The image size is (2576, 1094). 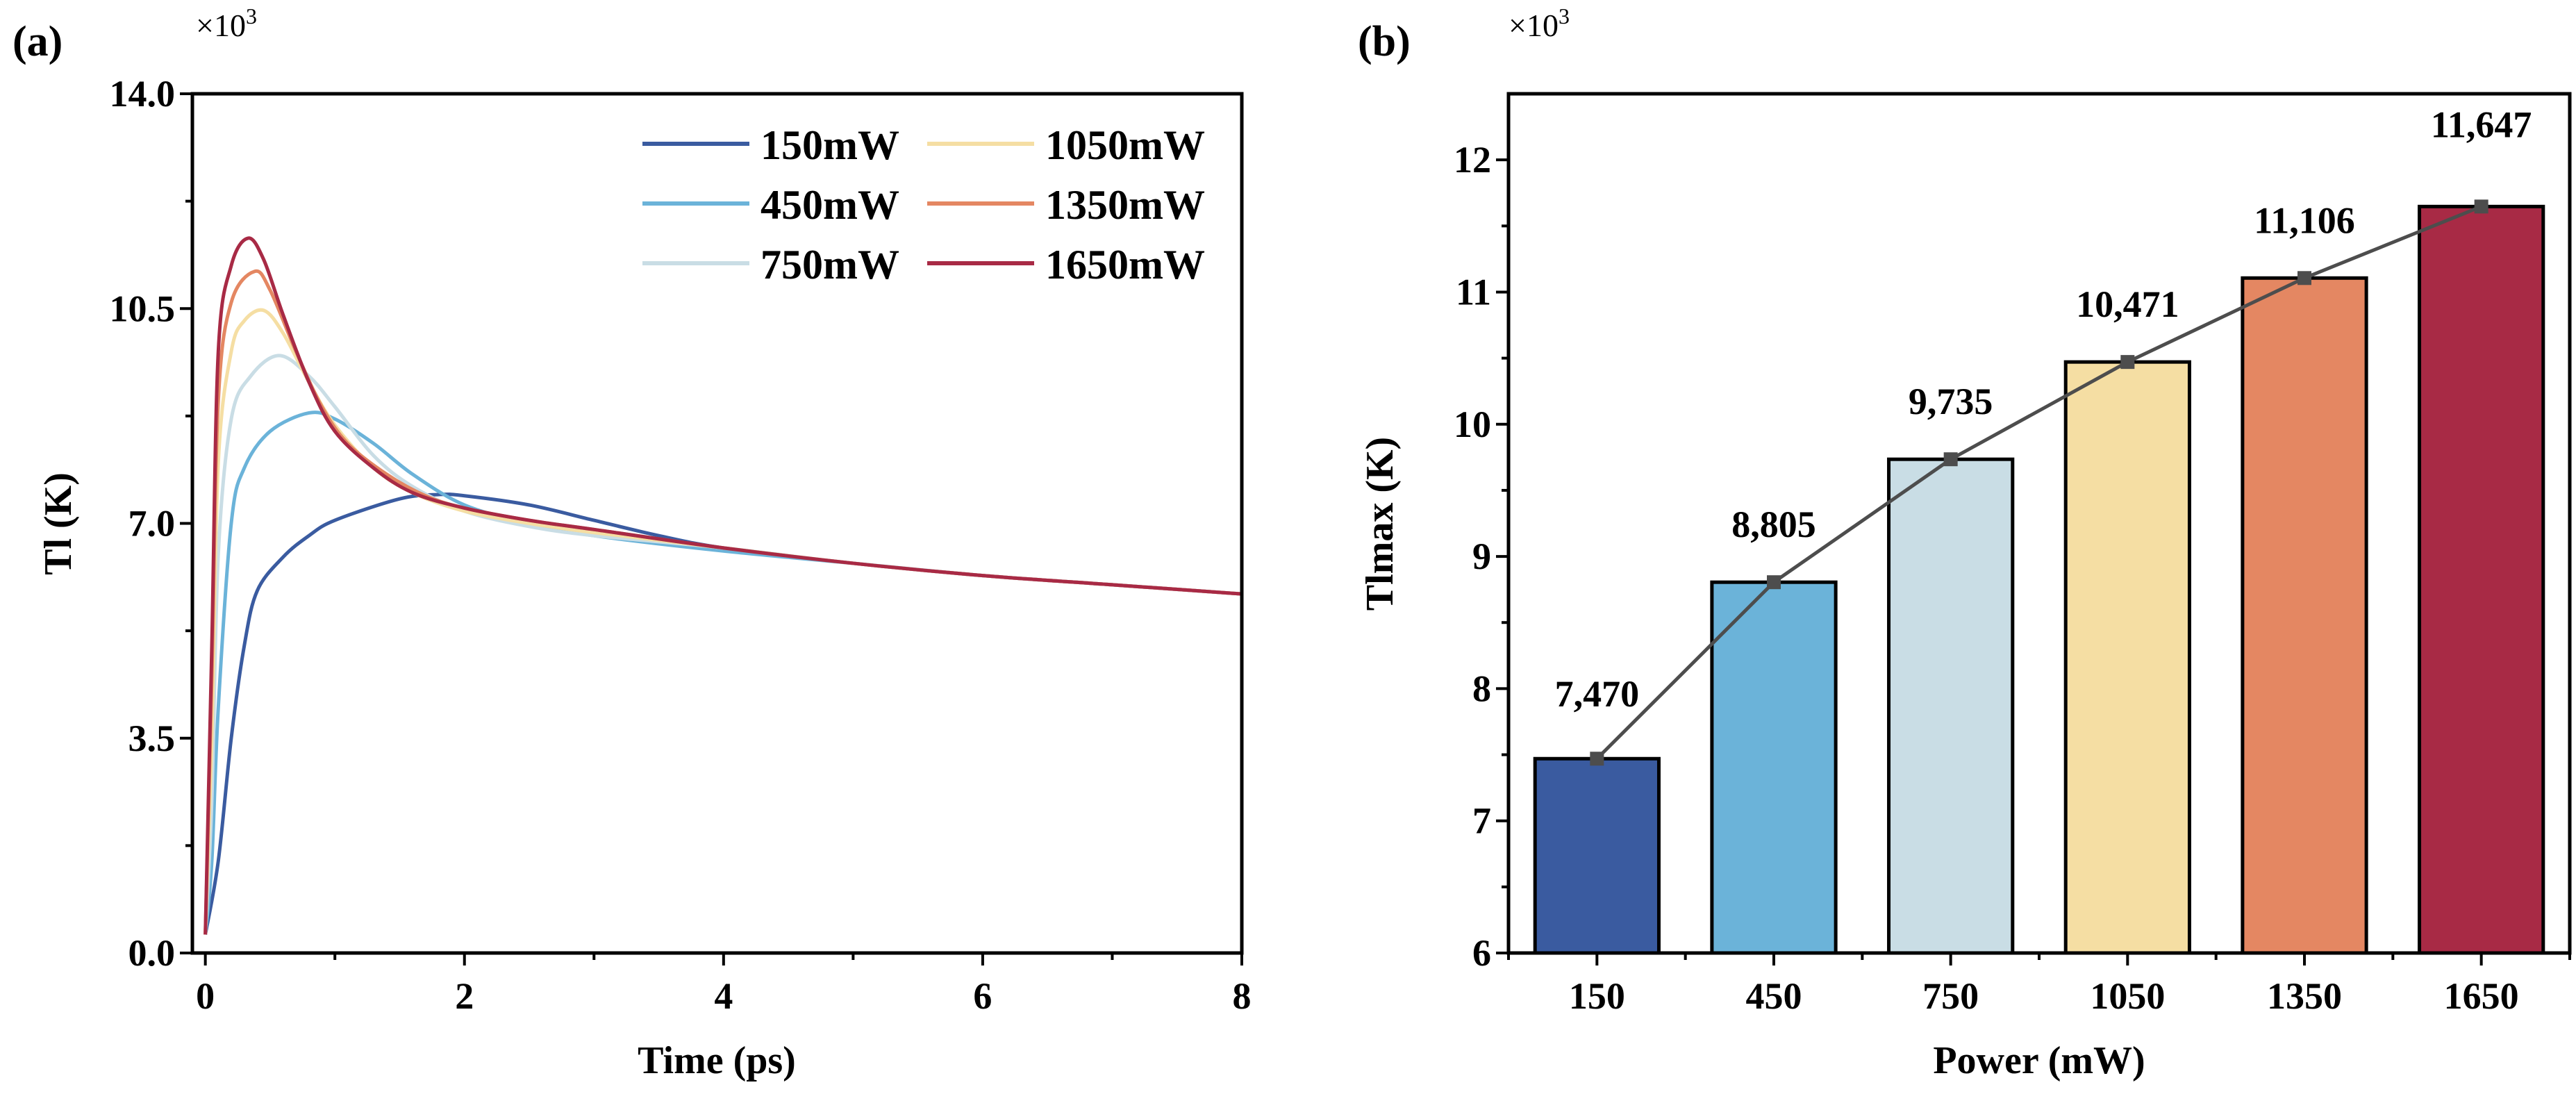 What do you see at coordinates (143, 308) in the screenshot?
I see `y-tick-label: 10.5` at bounding box center [143, 308].